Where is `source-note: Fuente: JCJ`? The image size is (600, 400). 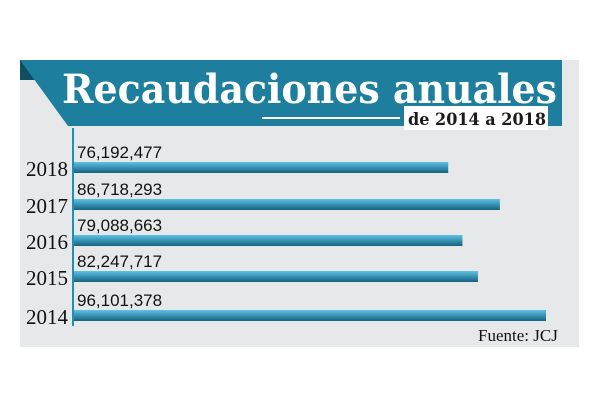 source-note: Fuente: JCJ is located at coordinates (518, 335).